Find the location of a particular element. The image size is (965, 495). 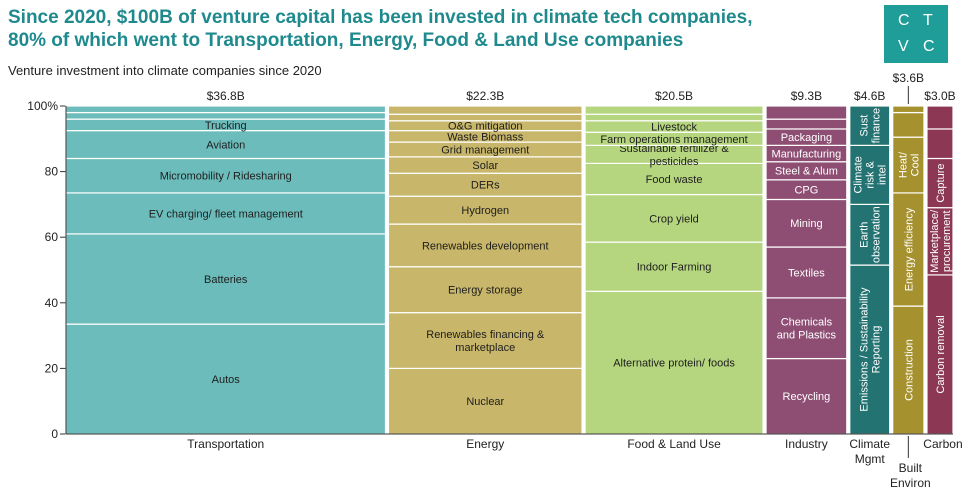

column-total-label: $3.0B is located at coordinates (939, 96).